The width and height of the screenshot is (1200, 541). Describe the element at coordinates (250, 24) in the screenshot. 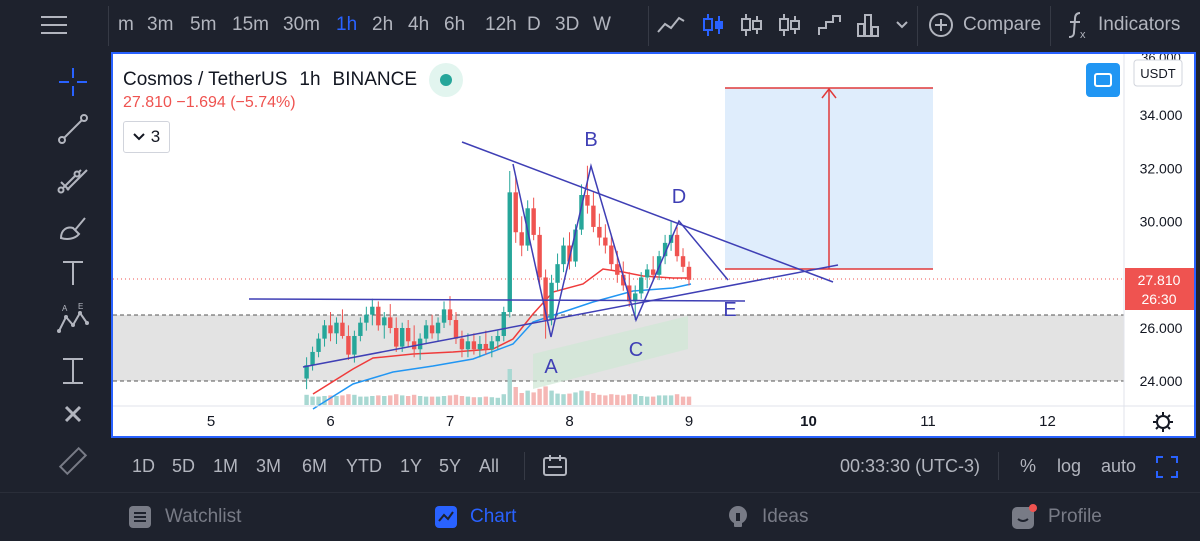

I see `timeframe-15m: 15m` at that location.